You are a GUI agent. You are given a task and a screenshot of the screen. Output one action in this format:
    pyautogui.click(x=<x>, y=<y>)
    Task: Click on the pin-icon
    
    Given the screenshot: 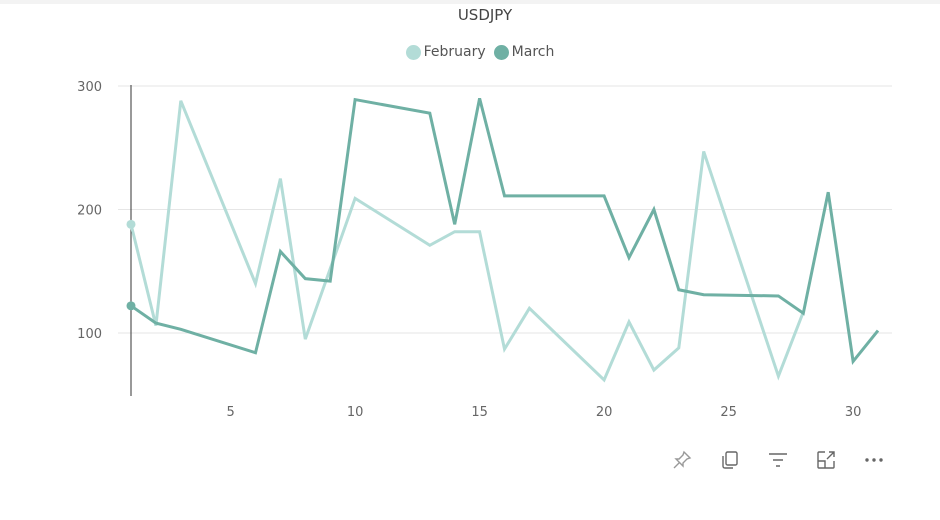 What is the action you would take?
    pyautogui.click(x=682, y=459)
    